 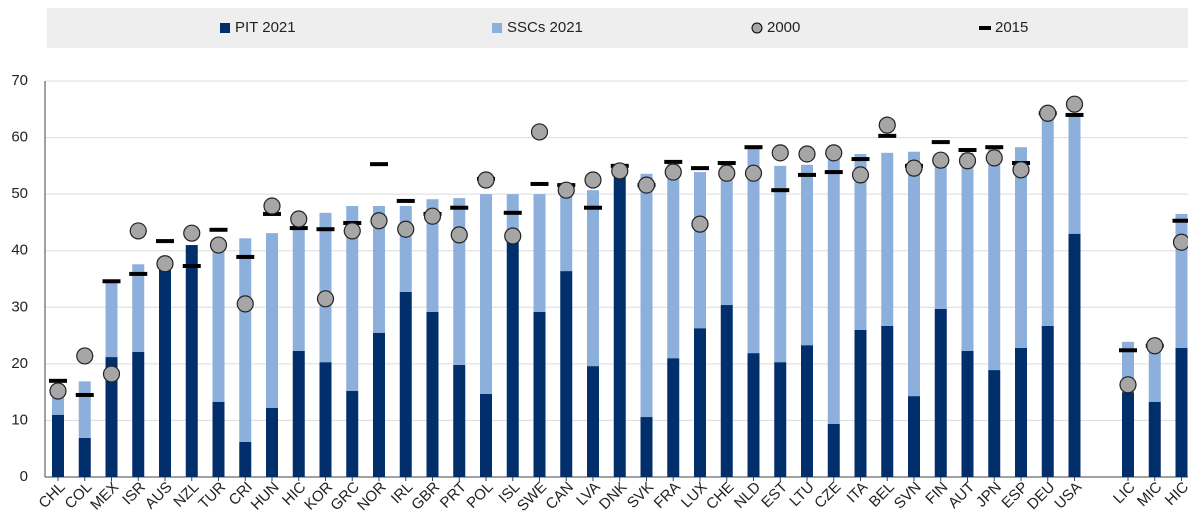 I want to click on x-tick-label: SWE, so click(x=532, y=497).